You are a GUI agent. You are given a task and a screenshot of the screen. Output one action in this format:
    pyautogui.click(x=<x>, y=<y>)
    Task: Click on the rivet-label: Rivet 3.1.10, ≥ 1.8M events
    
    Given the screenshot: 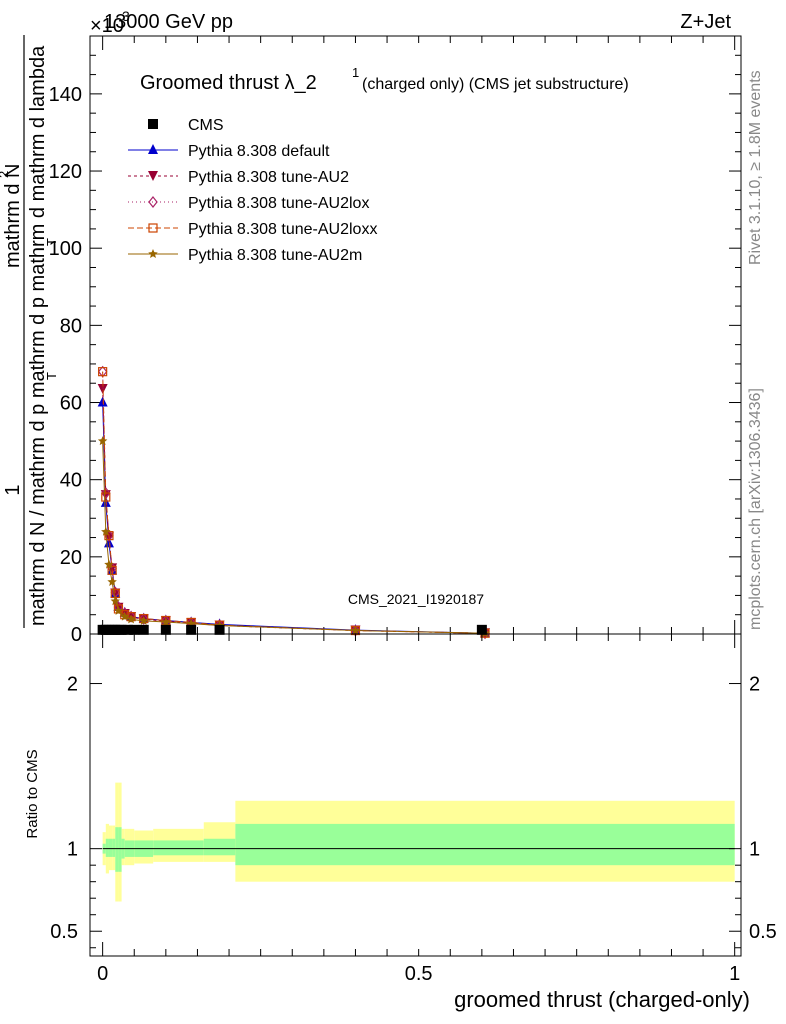 What is the action you would take?
    pyautogui.click(x=755, y=167)
    